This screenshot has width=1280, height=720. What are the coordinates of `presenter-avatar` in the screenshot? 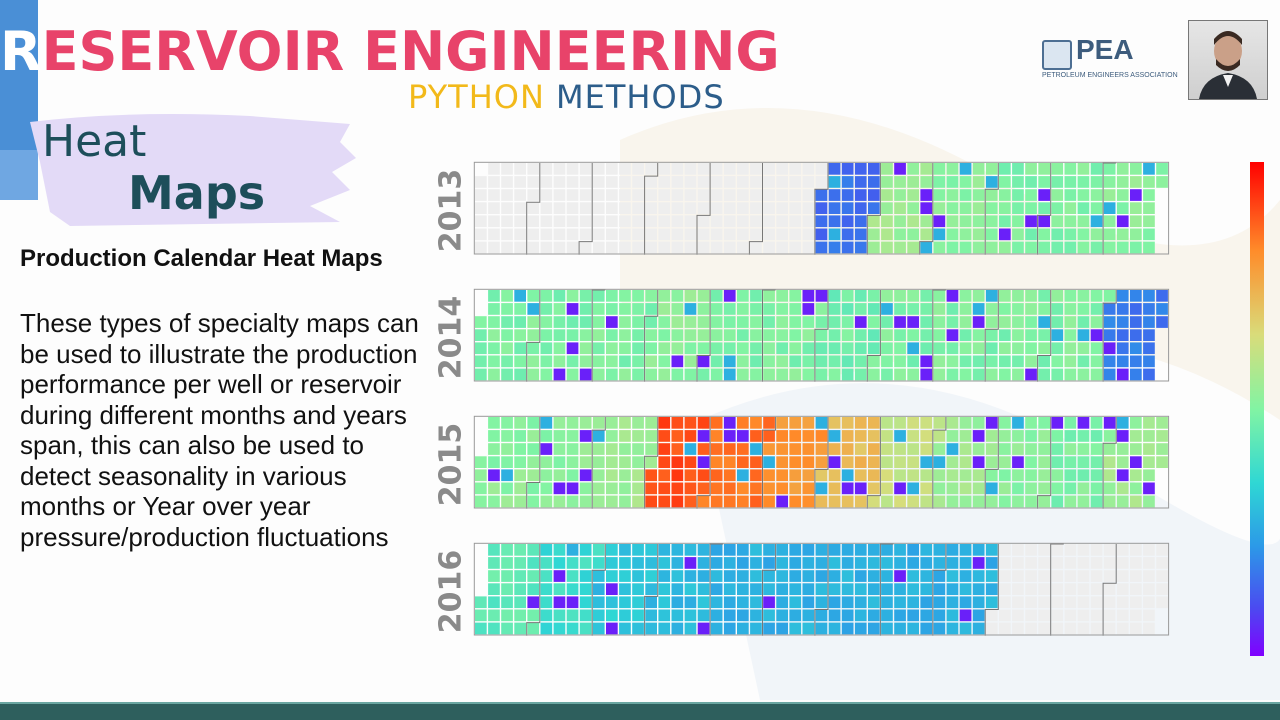 It's located at (1228, 60).